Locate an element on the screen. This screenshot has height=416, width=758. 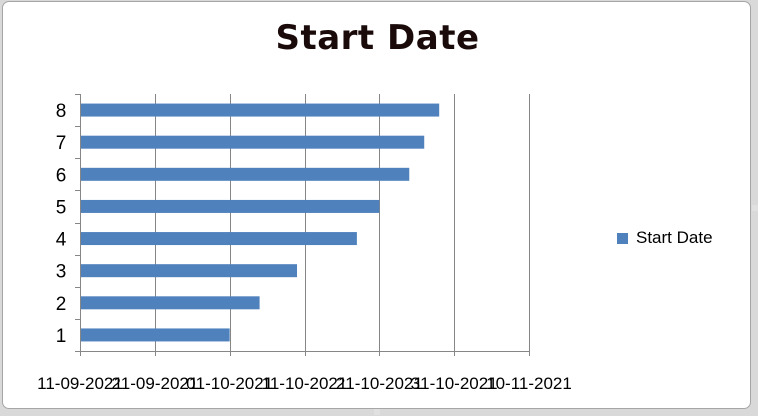
x-tick-label-4: 21-10-2021 is located at coordinates (379, 383).